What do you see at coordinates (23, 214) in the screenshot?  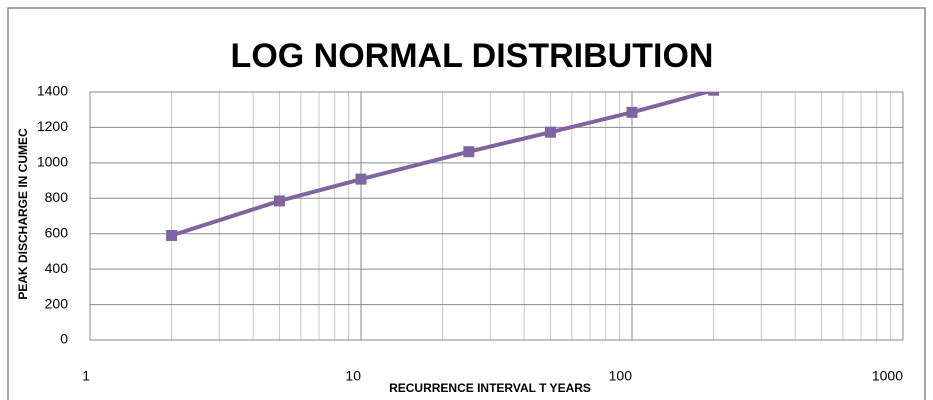 I see `y-axis-title: PEAK DISCHARGE IN CUMEC` at bounding box center [23, 214].